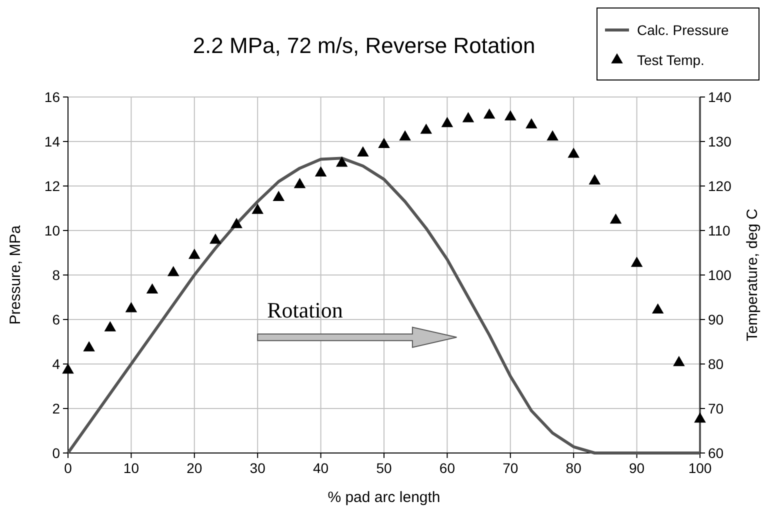 Image resolution: width=771 pixels, height=512 pixels. I want to click on x-tick-label: 90, so click(637, 468).